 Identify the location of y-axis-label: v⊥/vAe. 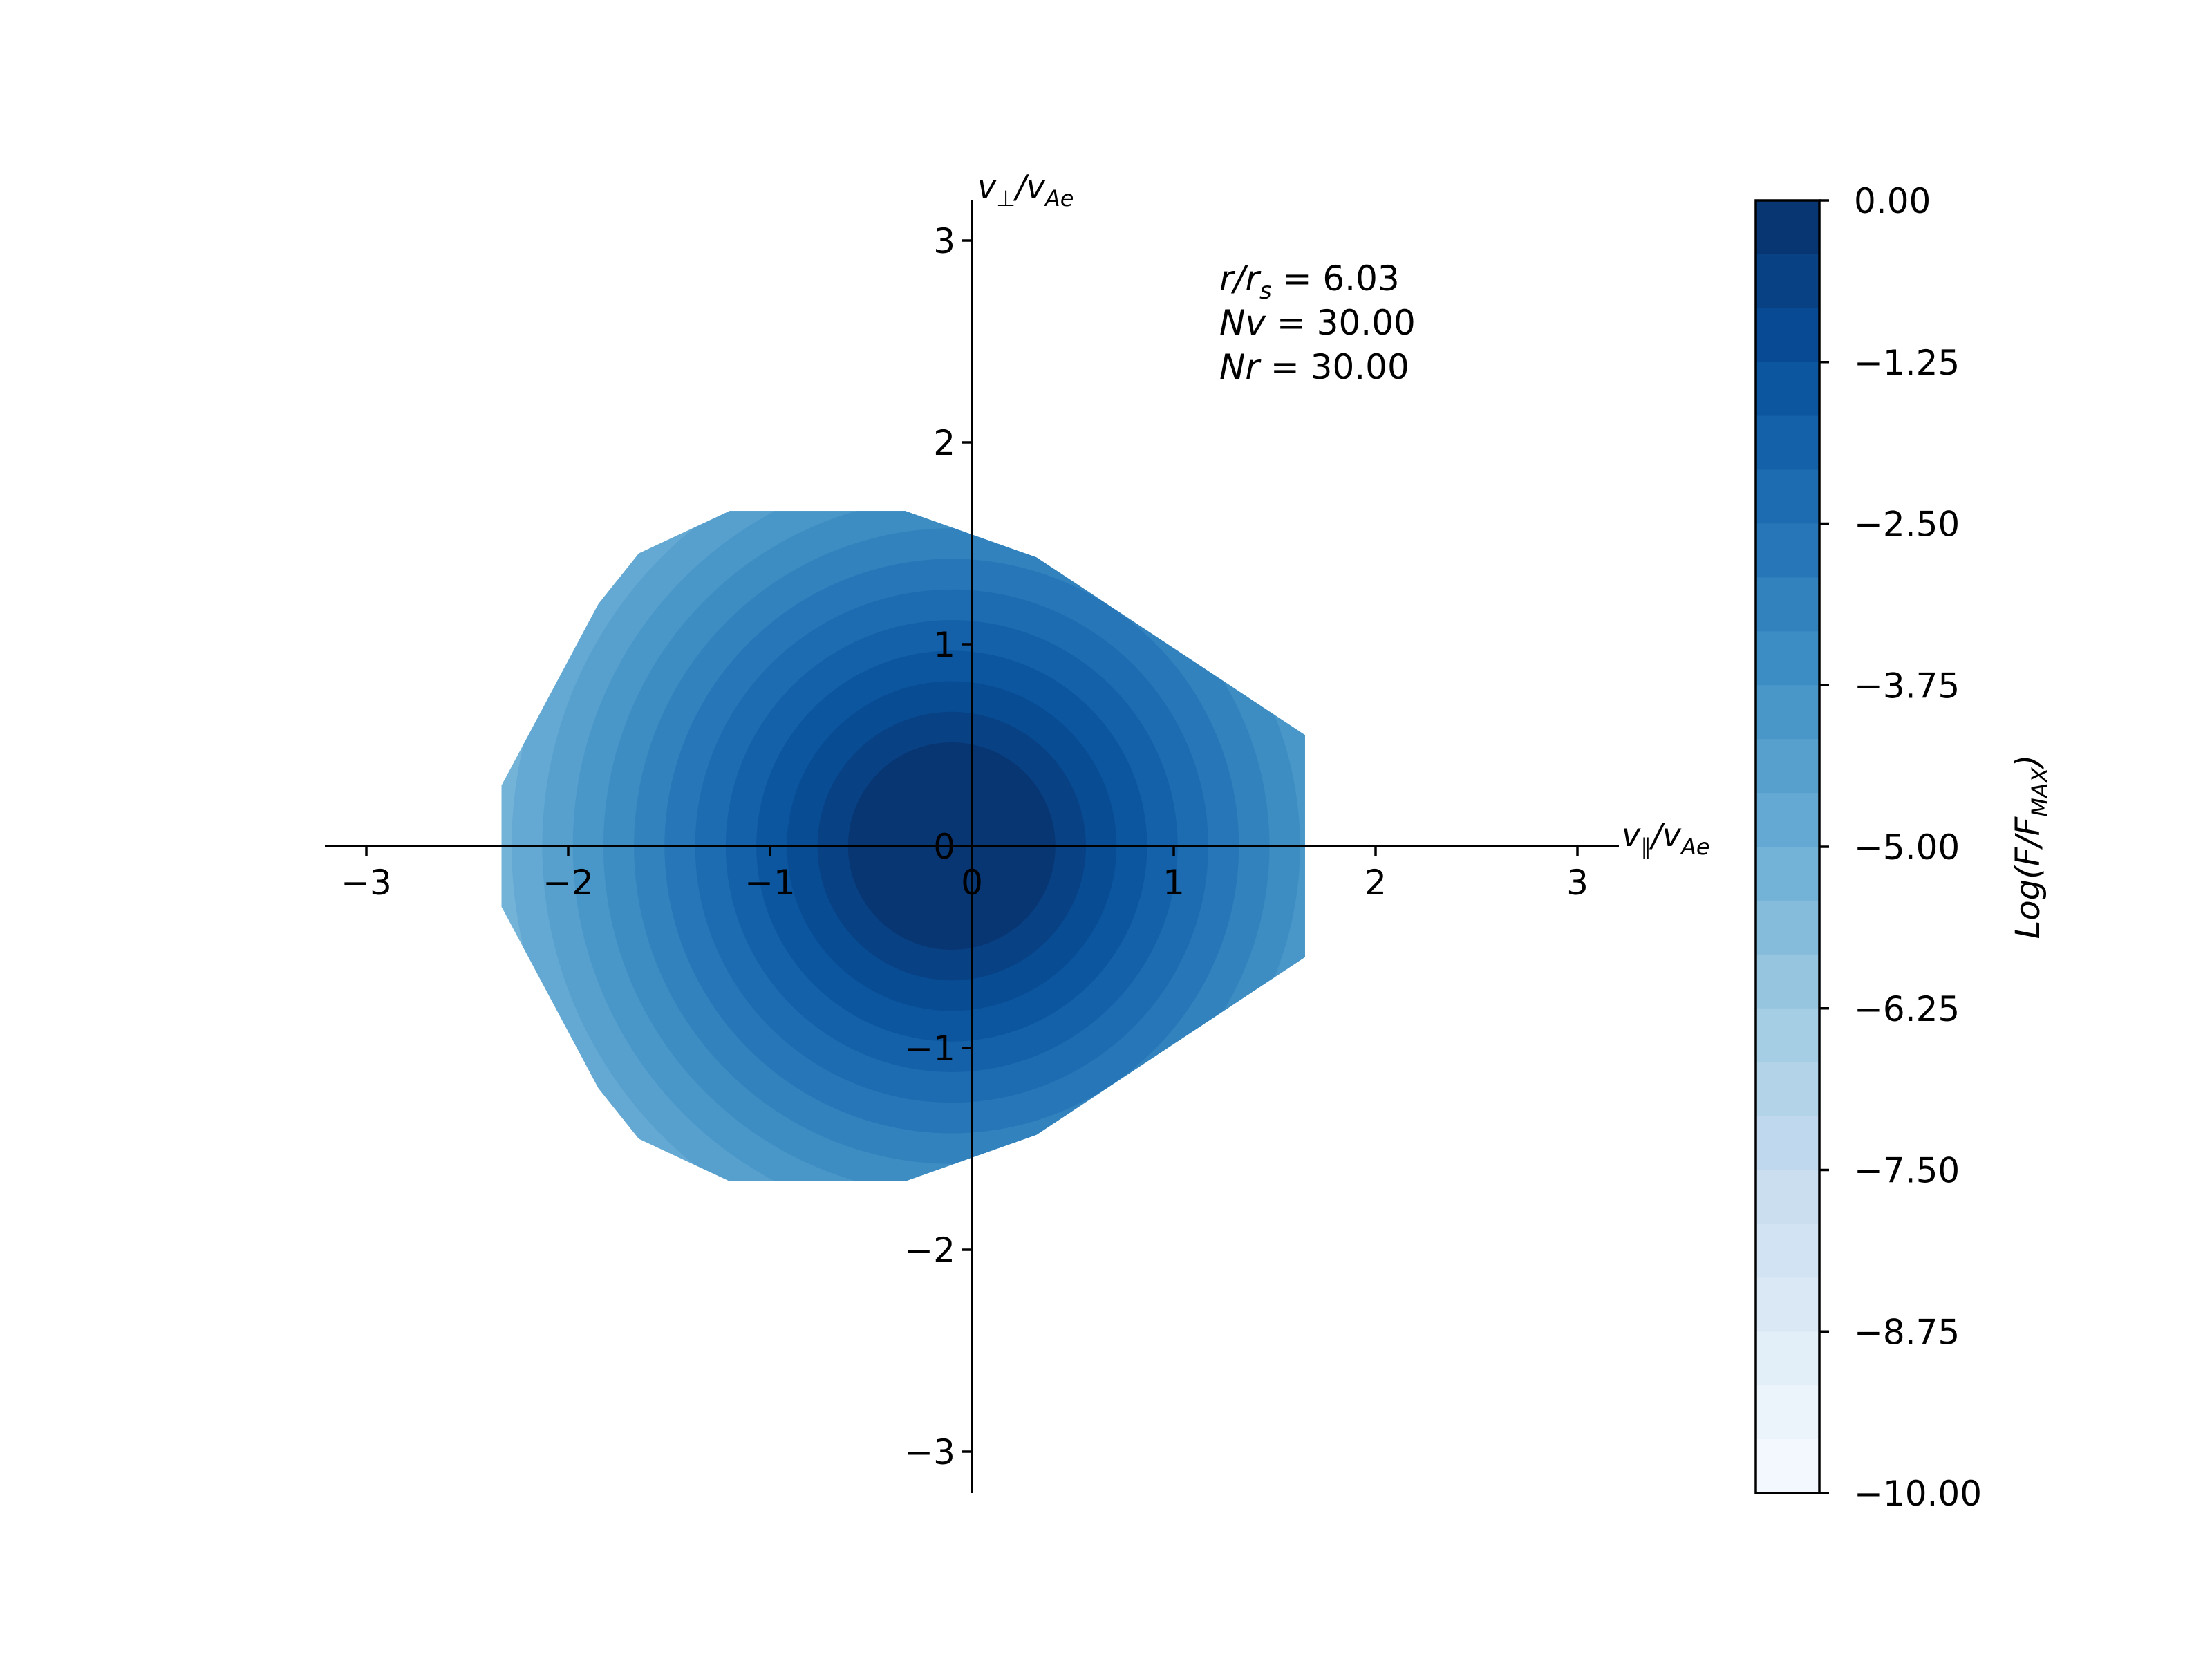
(1025, 190).